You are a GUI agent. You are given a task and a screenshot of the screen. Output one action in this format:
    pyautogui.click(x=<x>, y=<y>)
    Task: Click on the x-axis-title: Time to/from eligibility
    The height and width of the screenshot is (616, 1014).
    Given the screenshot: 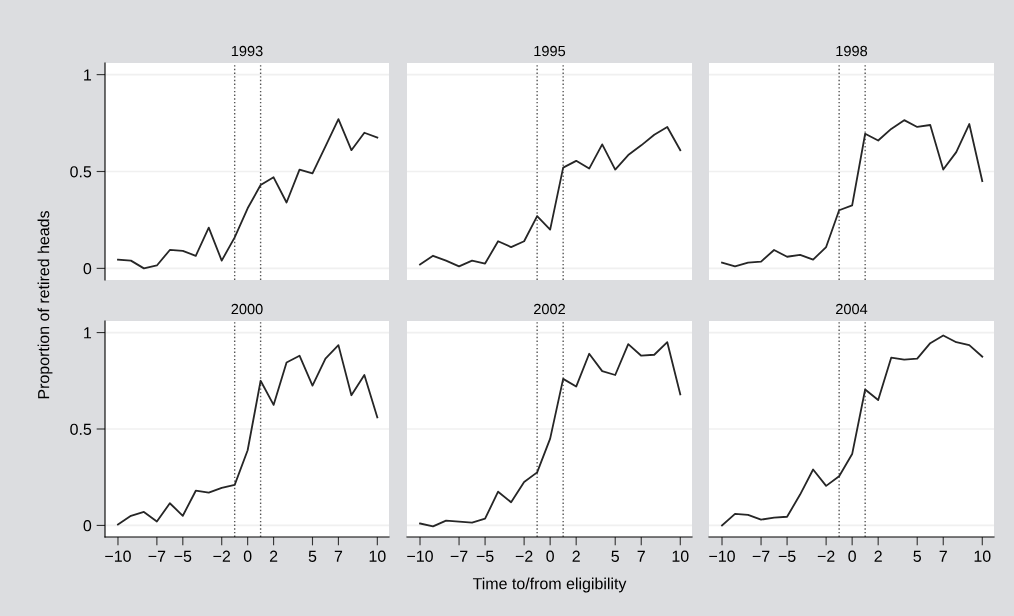 What is the action you would take?
    pyautogui.click(x=549, y=585)
    